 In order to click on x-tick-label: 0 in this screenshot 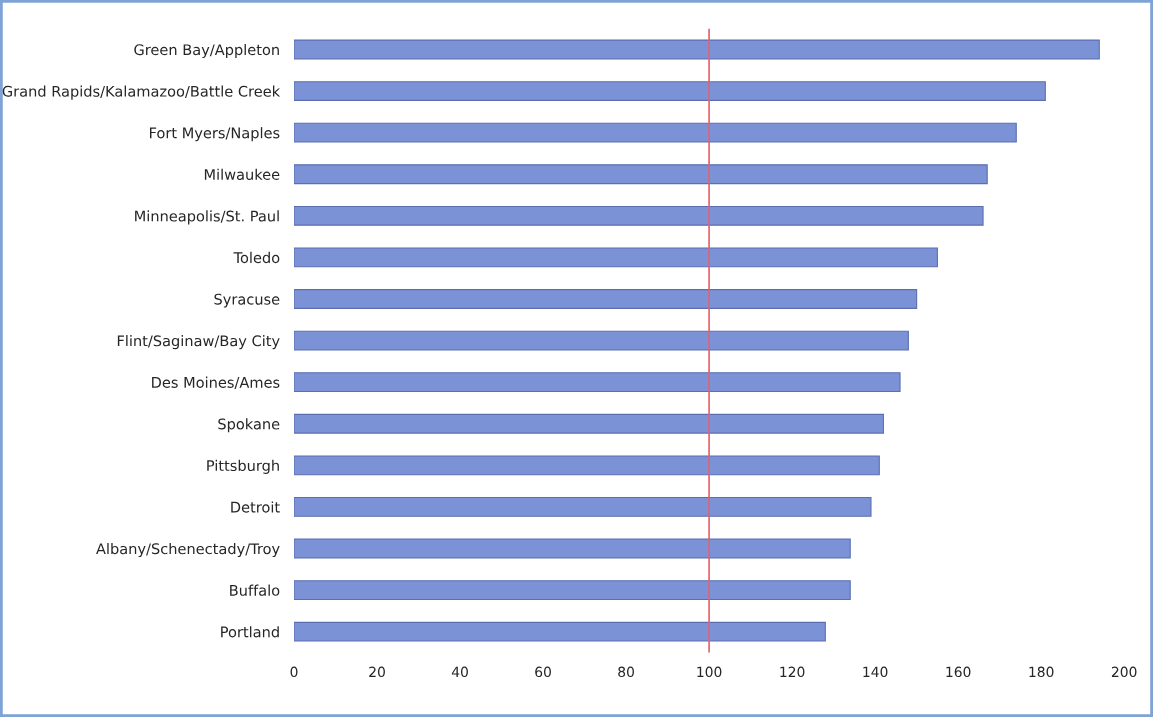, I will do `click(294, 672)`.